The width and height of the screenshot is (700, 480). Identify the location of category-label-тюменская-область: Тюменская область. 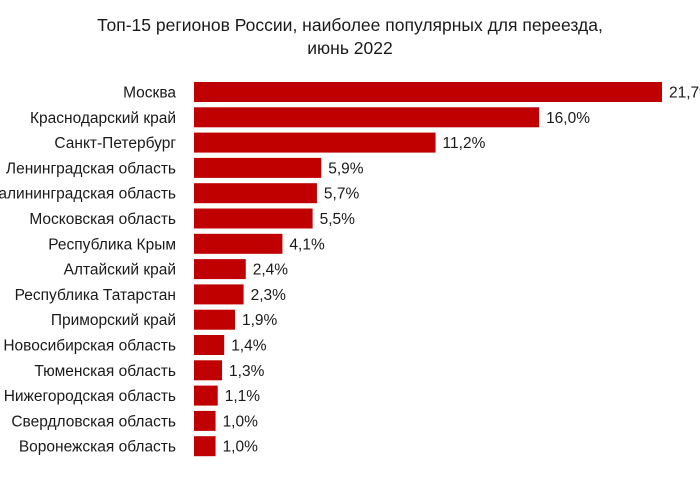
(105, 371).